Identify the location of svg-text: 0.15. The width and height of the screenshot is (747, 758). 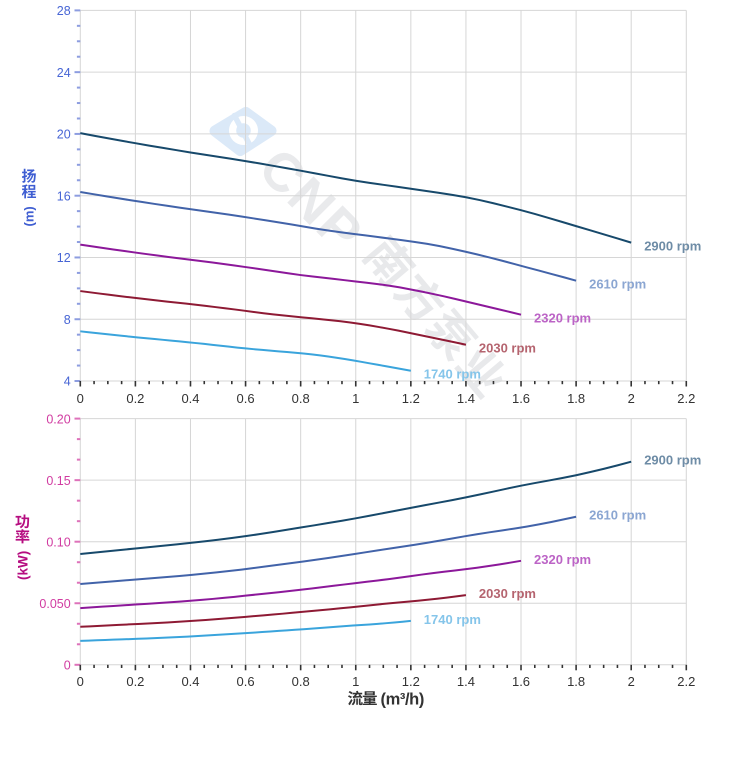
(58, 481).